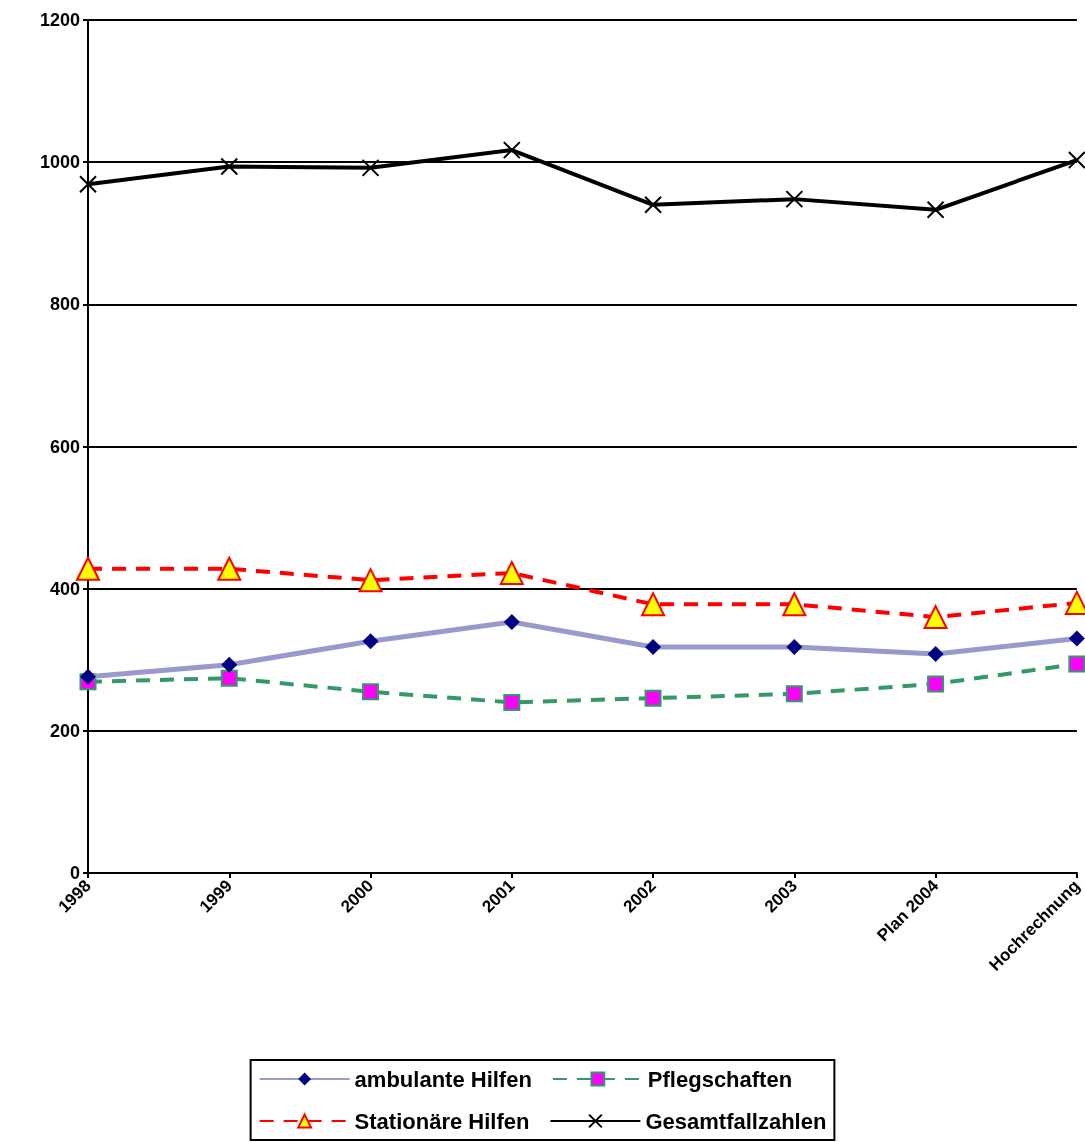  I want to click on legend-label: ambulante Hilfen, so click(443, 1079).